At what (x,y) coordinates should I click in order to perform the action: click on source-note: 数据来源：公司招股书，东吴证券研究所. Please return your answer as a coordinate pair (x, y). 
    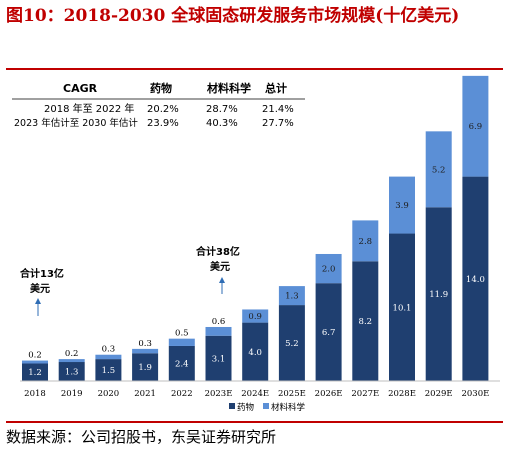
    Looking at the image, I should click on (141, 437).